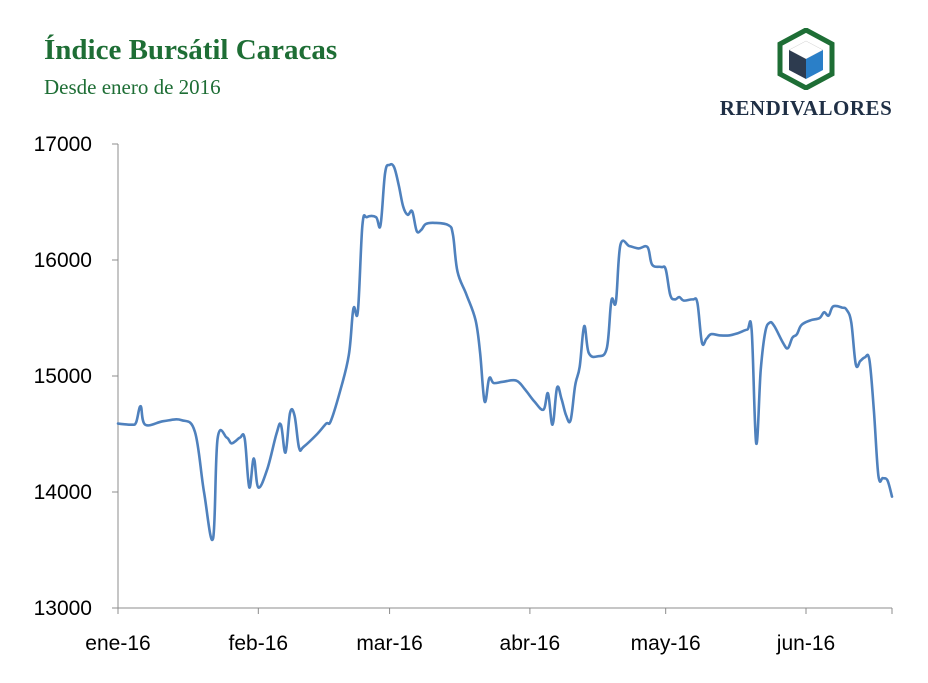 The width and height of the screenshot is (928, 683). Describe the element at coordinates (530, 643) in the screenshot. I see `x-tick-label: abr-16` at that location.